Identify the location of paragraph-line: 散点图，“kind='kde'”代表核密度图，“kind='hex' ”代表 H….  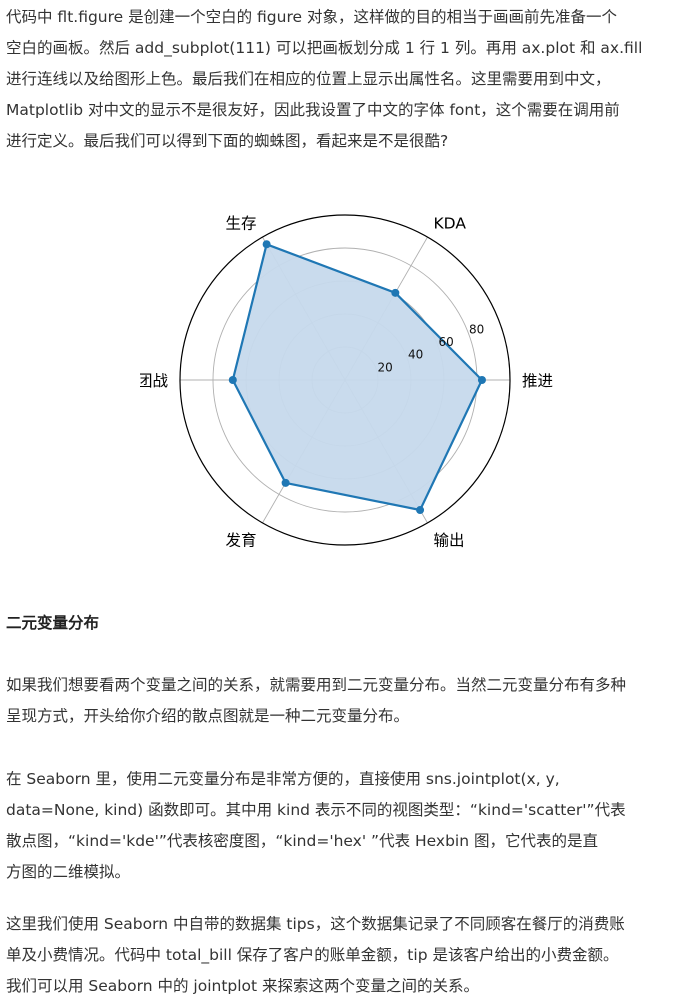
(302, 841).